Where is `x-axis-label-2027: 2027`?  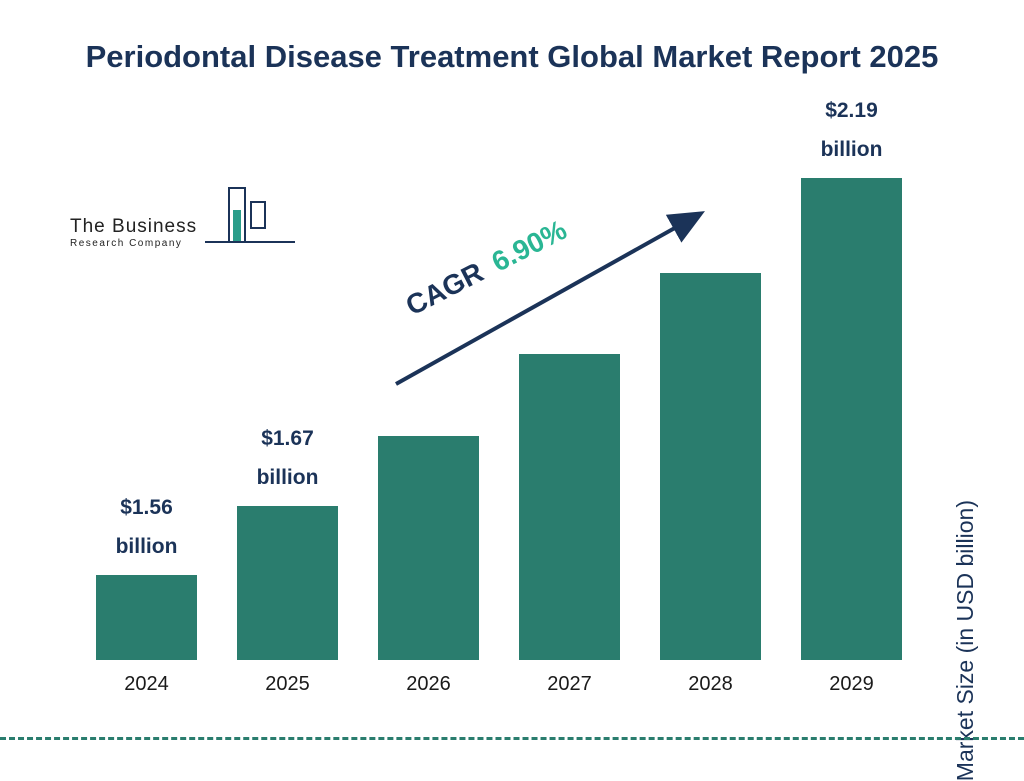
x-axis-label-2027: 2027 is located at coordinates (569, 684).